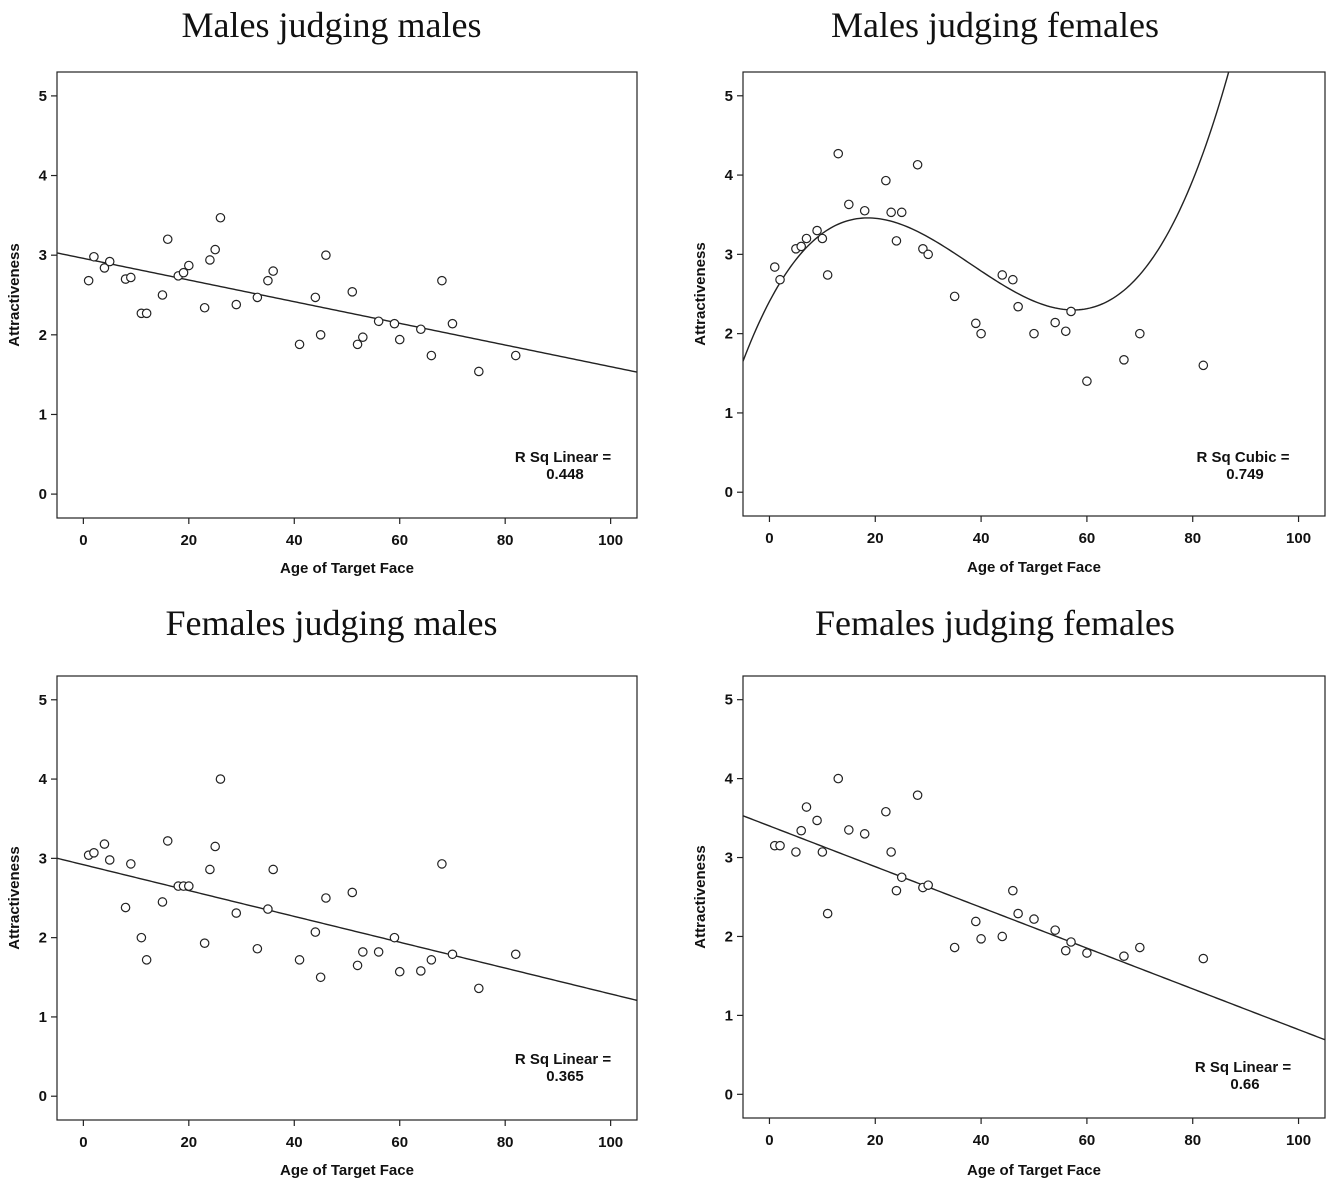 This screenshot has height=1179, width=1327. I want to click on x-tick-label: 100, so click(1298, 538).